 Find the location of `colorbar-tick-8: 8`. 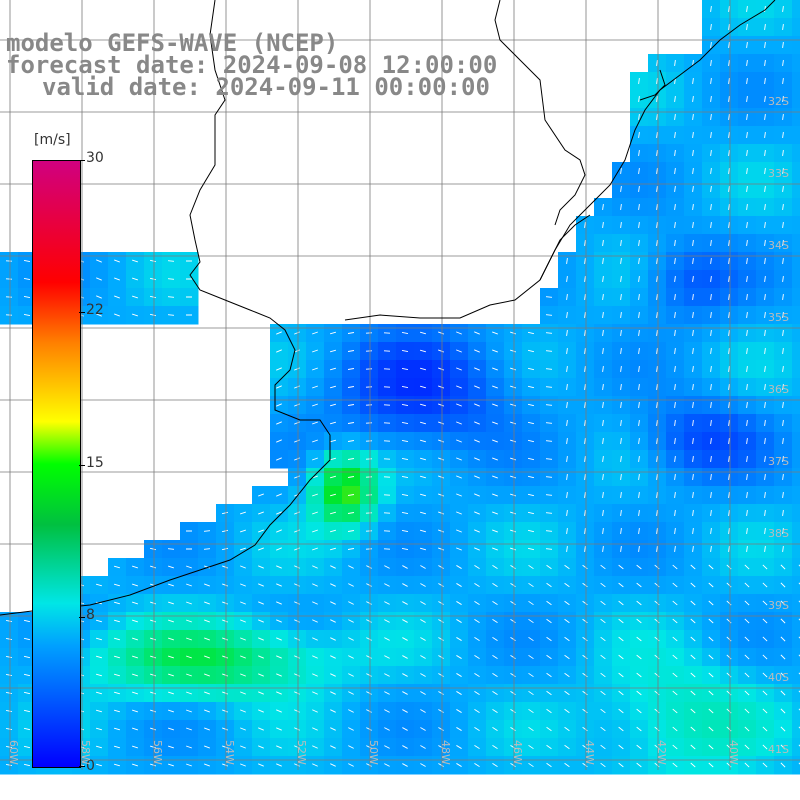

colorbar-tick-8: 8 is located at coordinates (90, 615).